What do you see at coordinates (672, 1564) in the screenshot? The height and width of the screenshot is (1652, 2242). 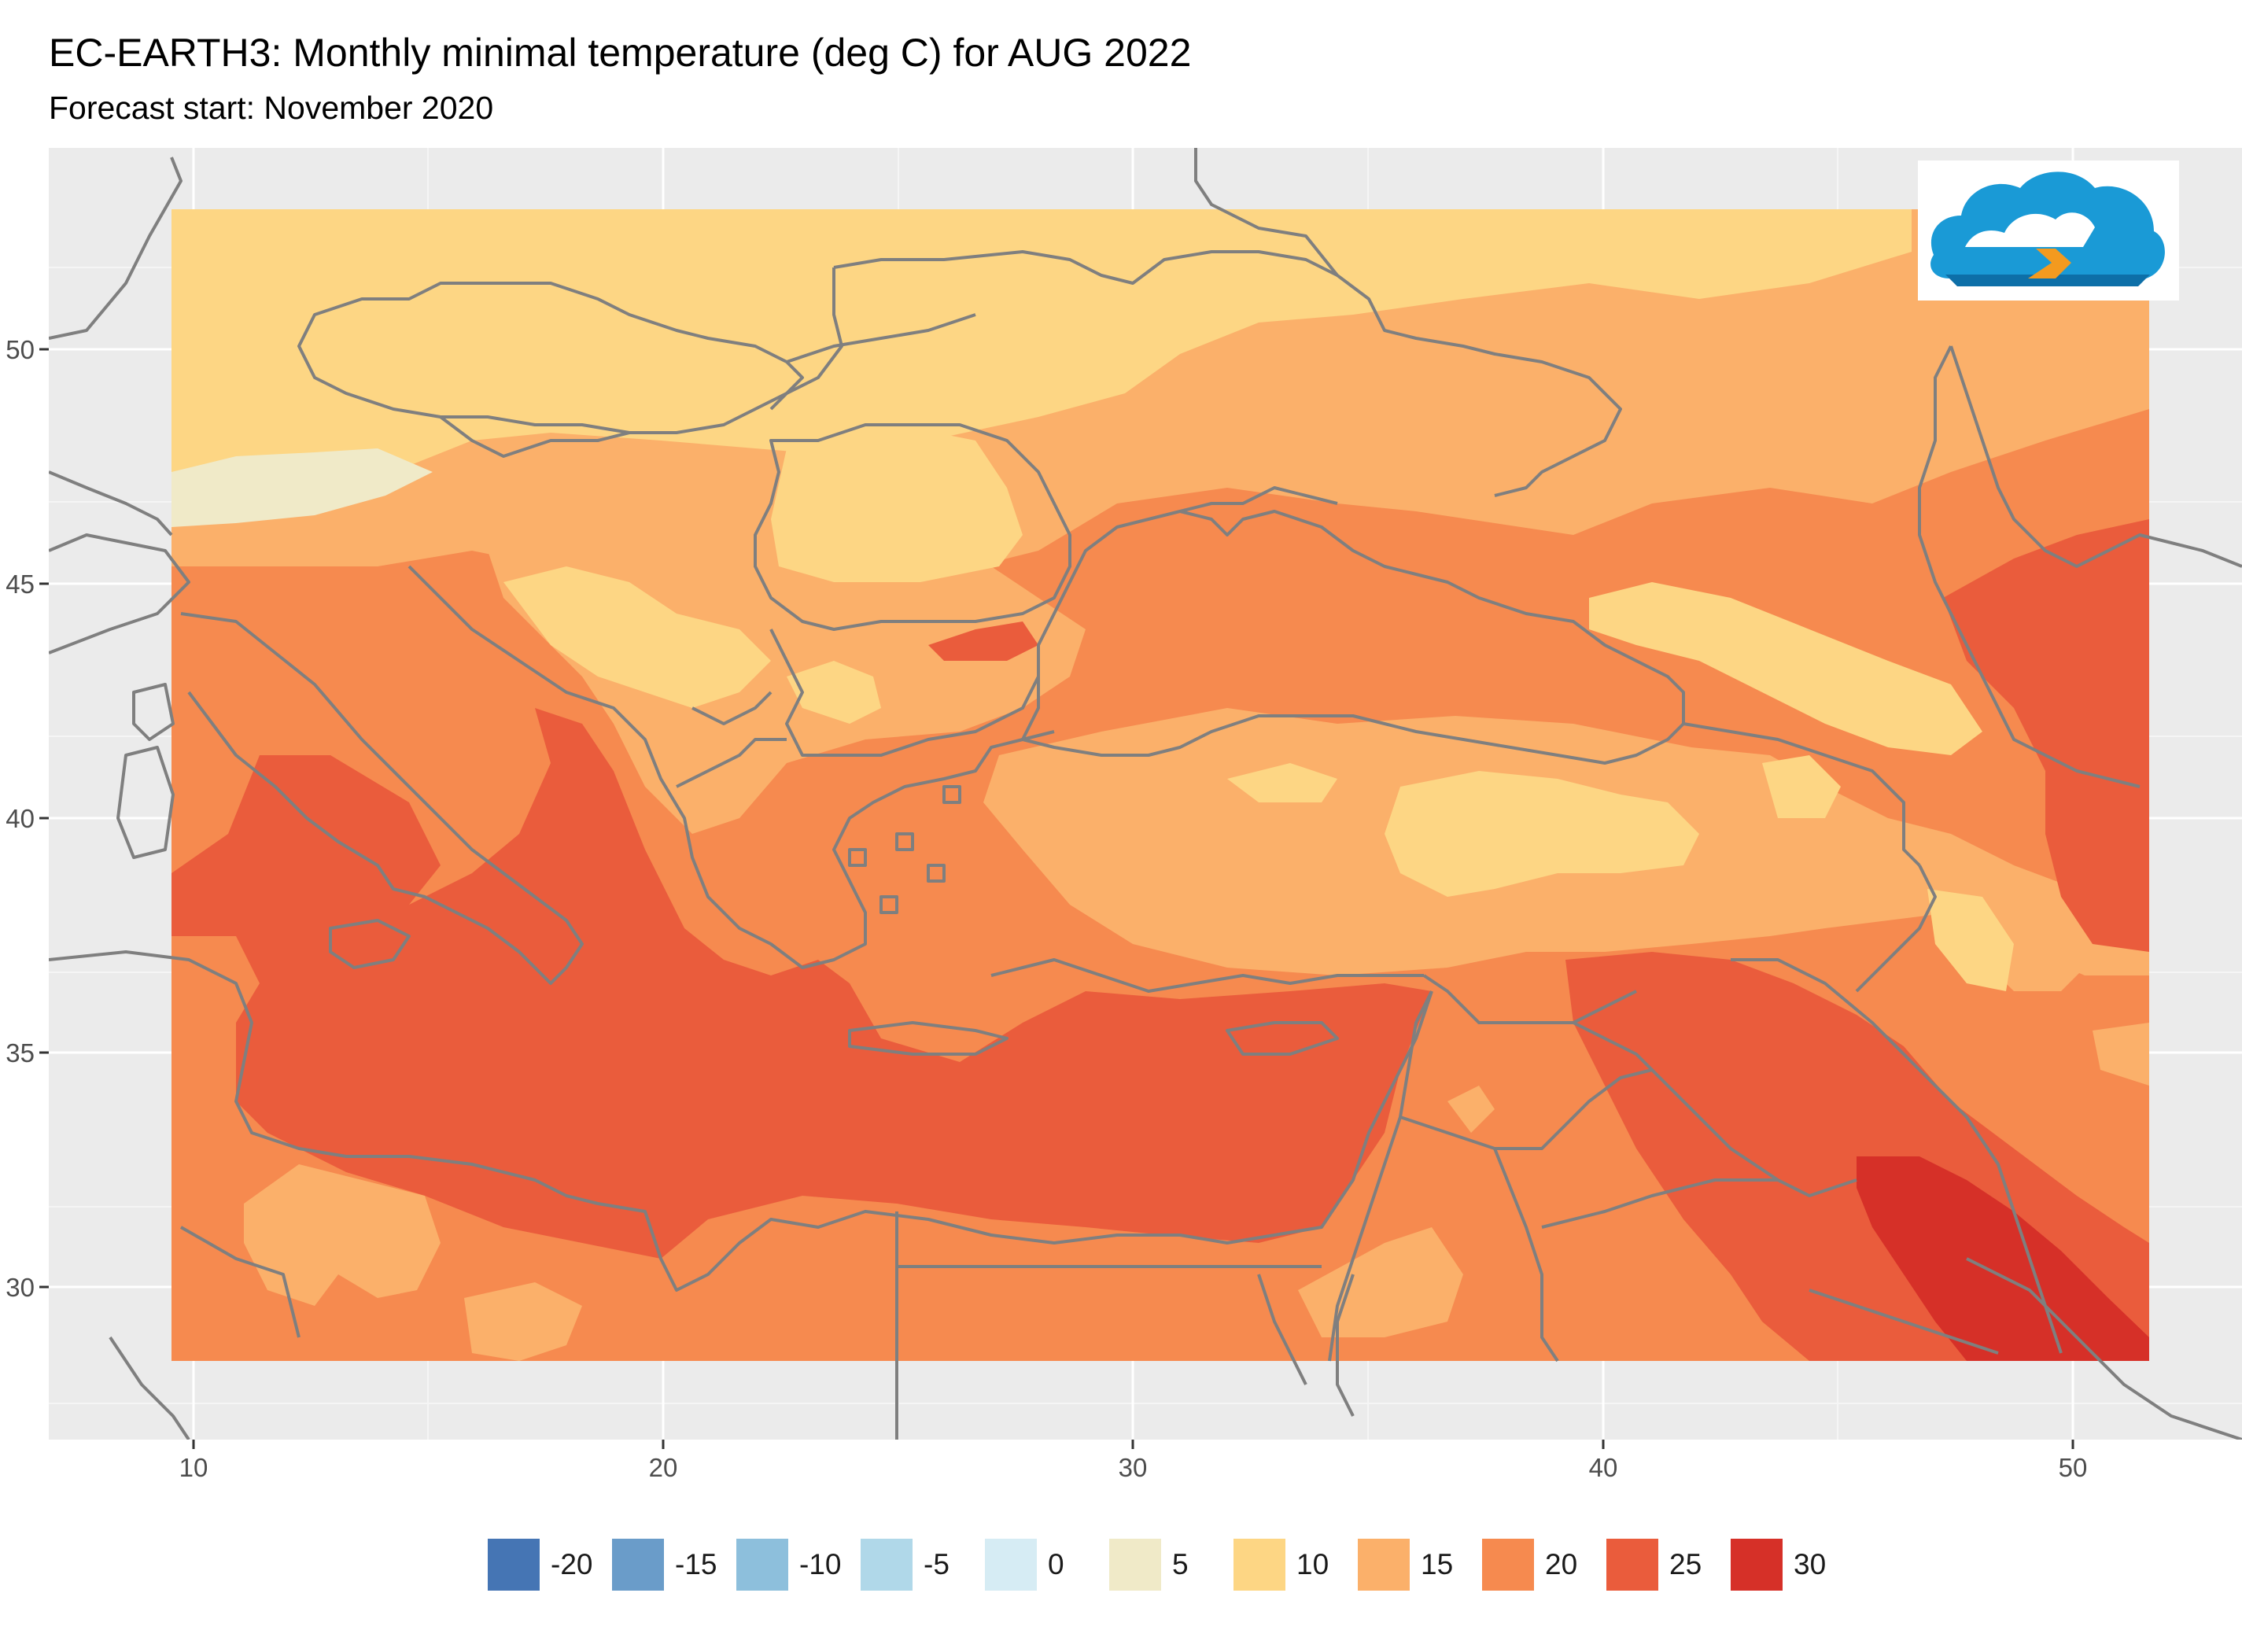 I see `legend-item: -15` at bounding box center [672, 1564].